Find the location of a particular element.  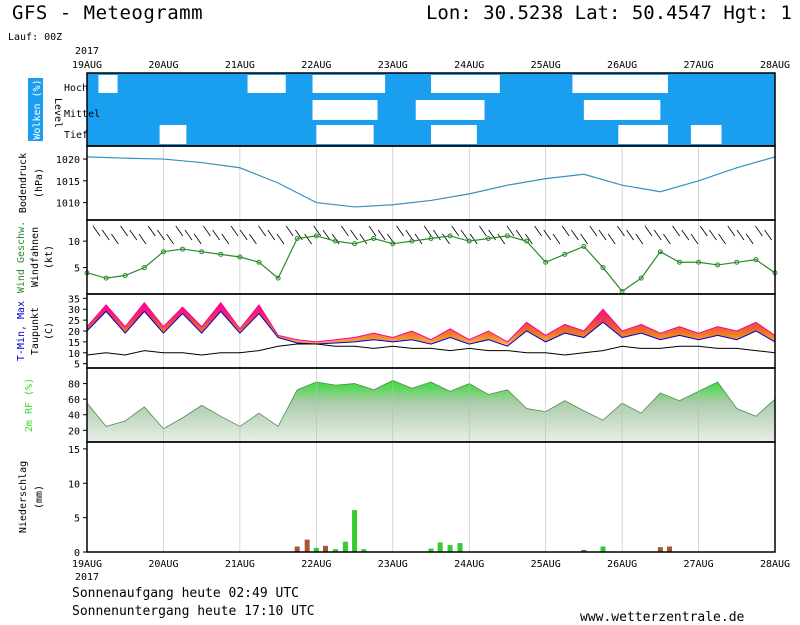

model-run-label: Lauf: 00Z is located at coordinates (35, 37).